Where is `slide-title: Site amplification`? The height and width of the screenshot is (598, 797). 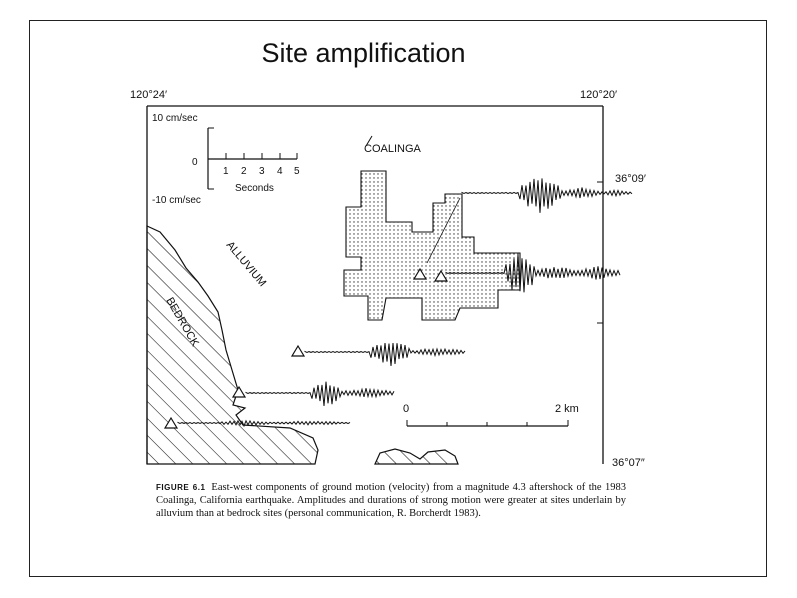
slide-title: Site amplification is located at coordinates (363, 53).